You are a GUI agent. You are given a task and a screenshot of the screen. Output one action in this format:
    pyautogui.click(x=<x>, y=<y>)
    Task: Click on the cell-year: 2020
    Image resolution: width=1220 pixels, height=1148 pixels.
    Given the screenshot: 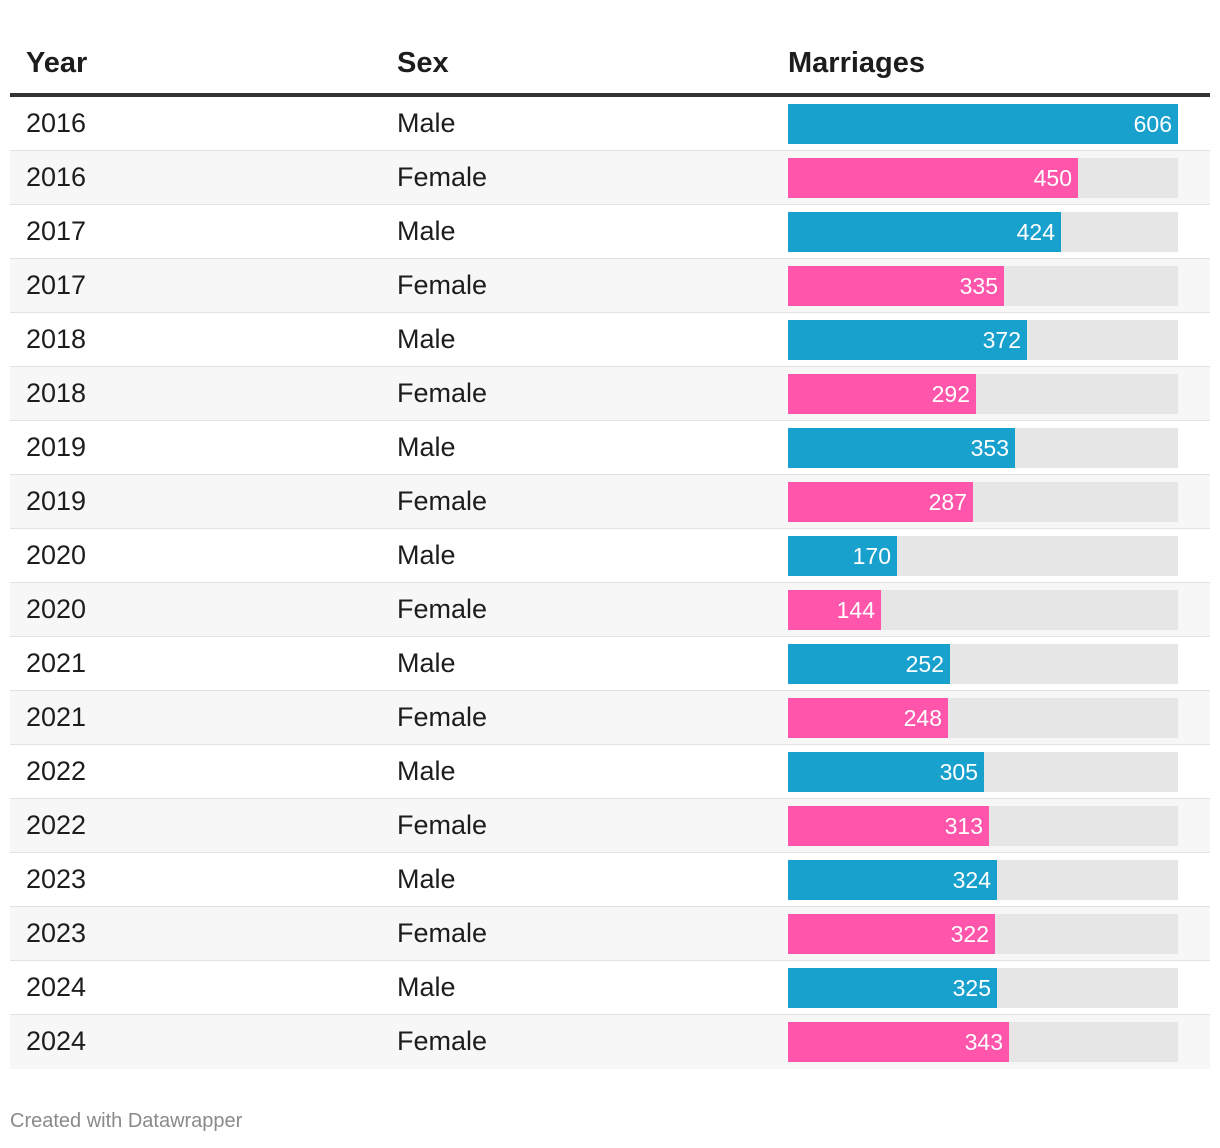 What is the action you would take?
    pyautogui.click(x=56, y=609)
    